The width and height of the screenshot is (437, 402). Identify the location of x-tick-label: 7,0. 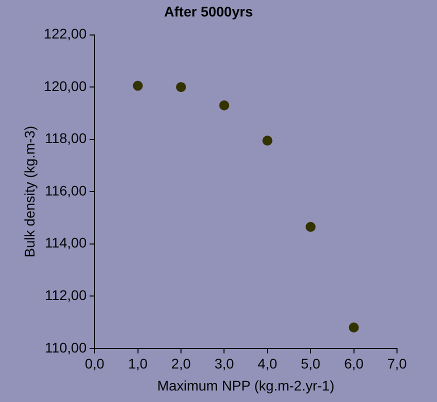
(397, 364).